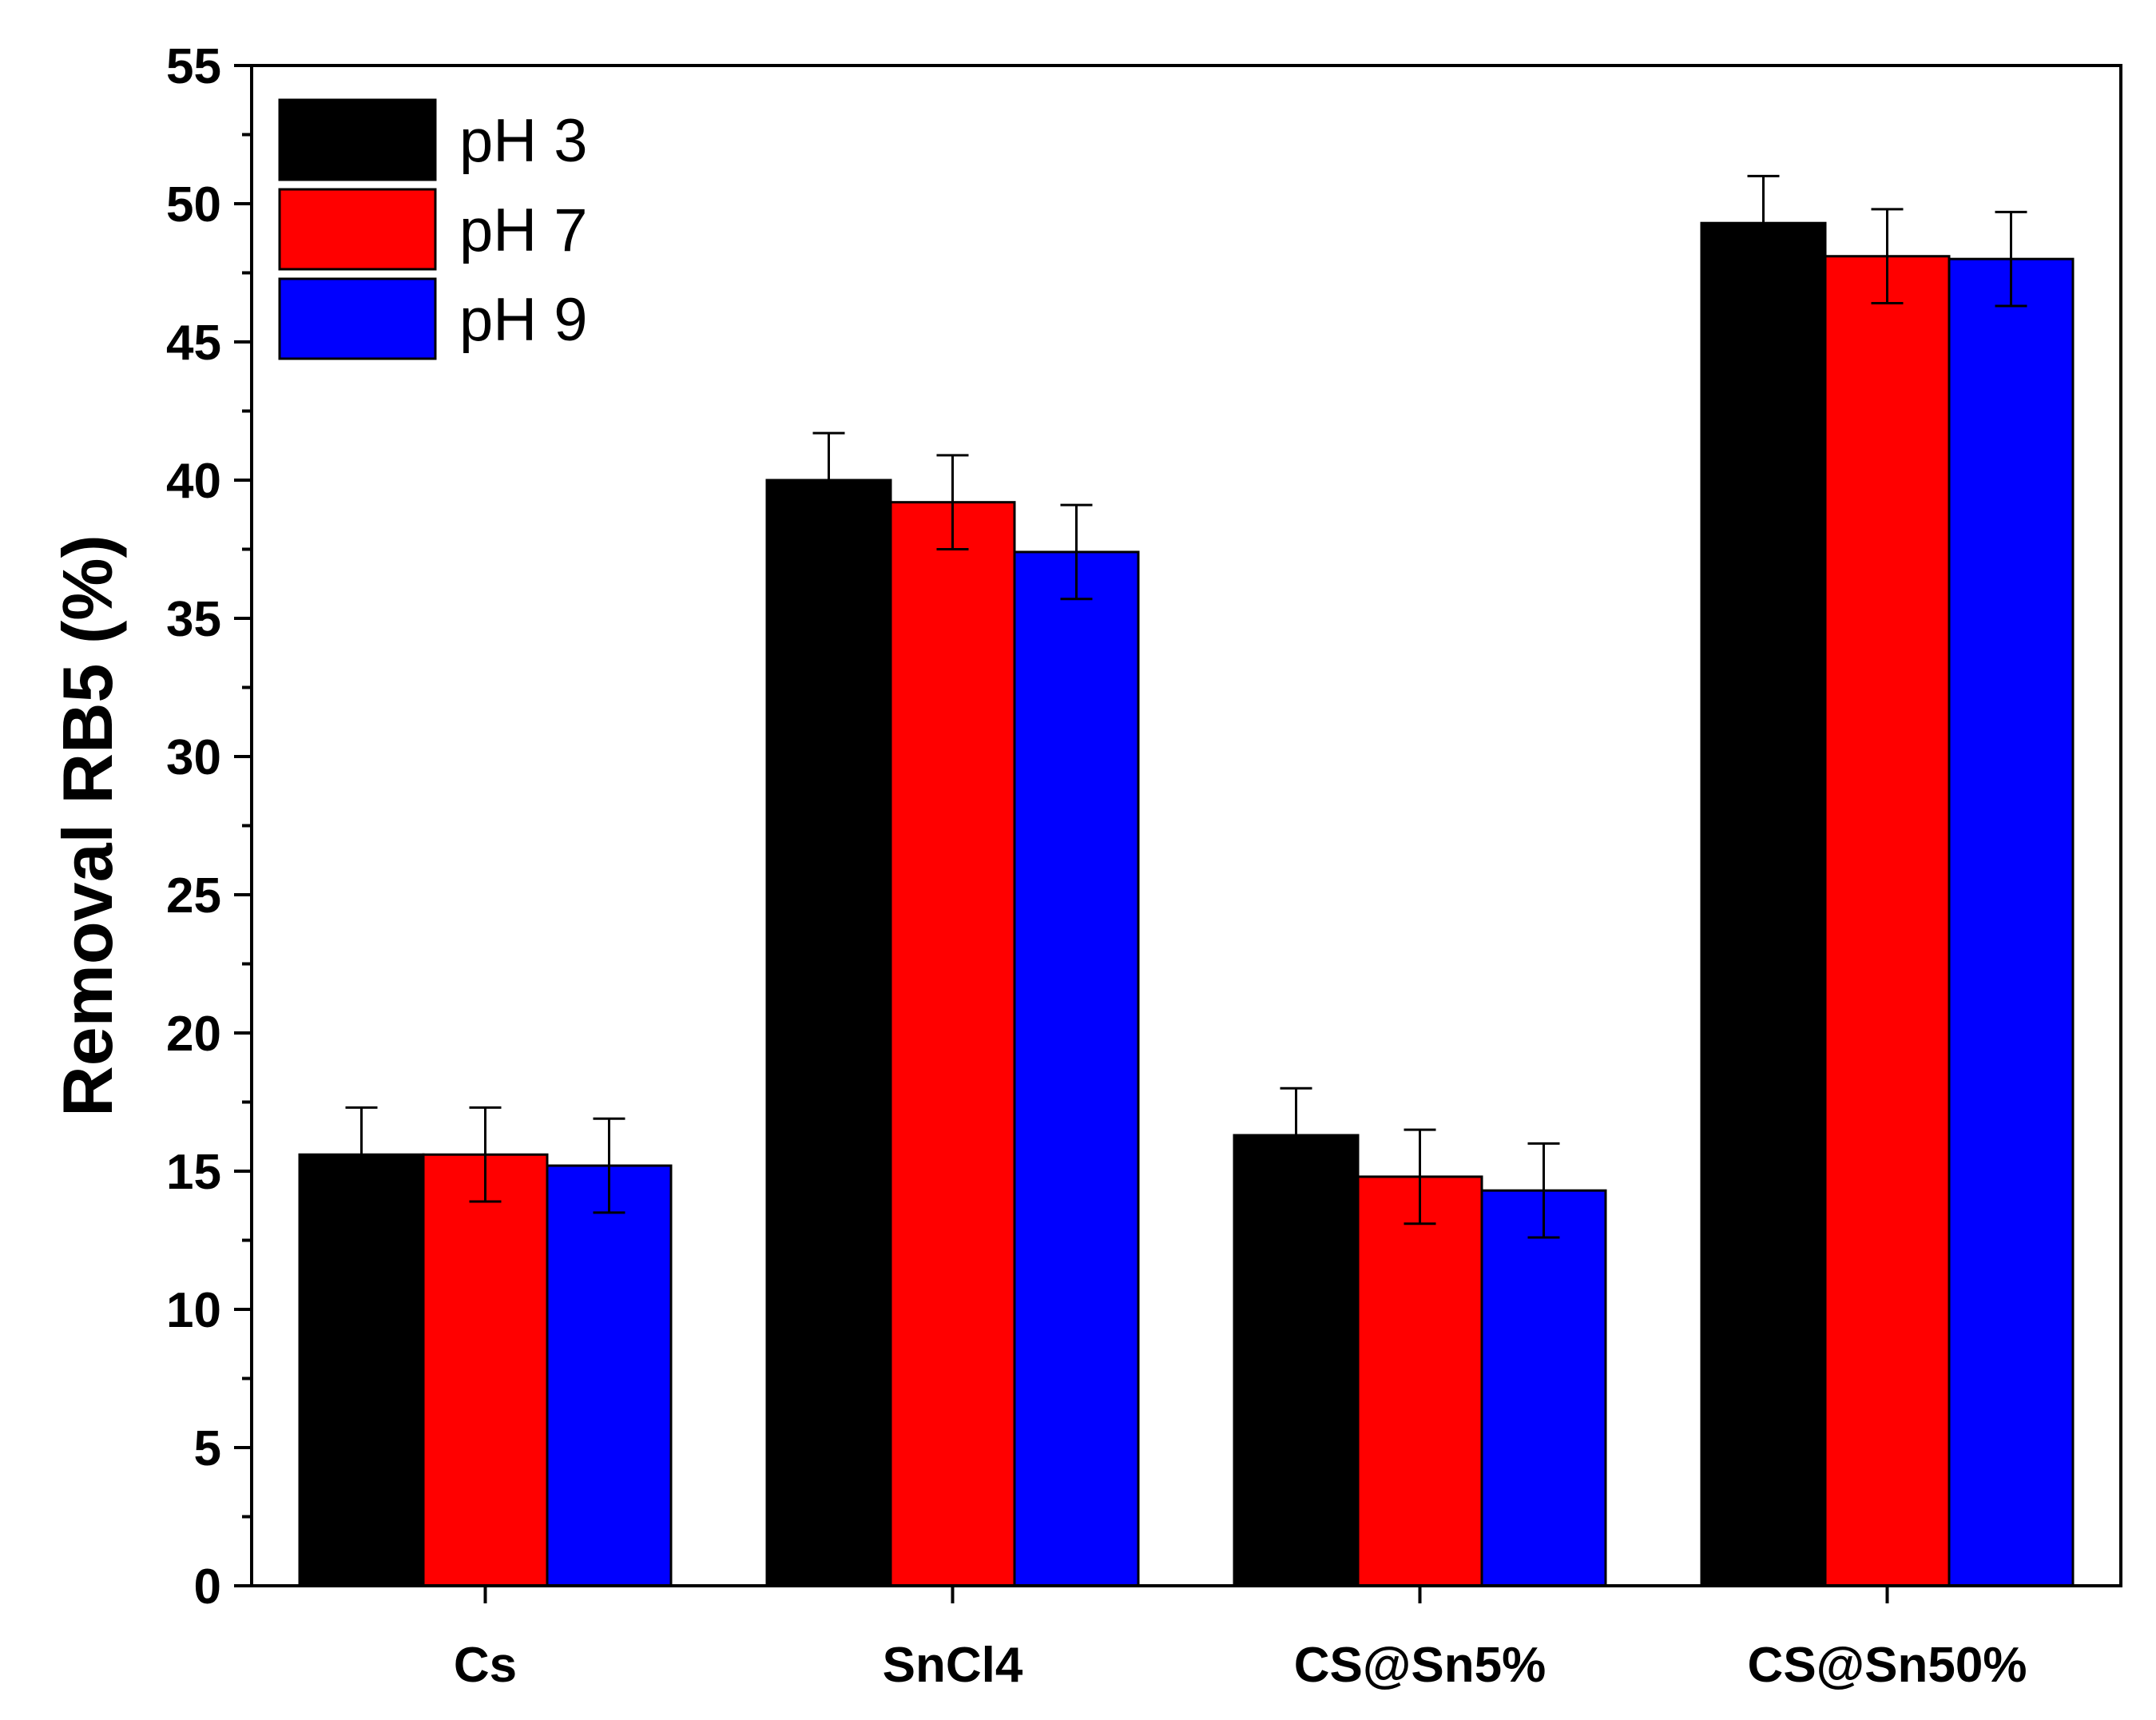  I want to click on y-tick-label: 0, so click(207, 1587).